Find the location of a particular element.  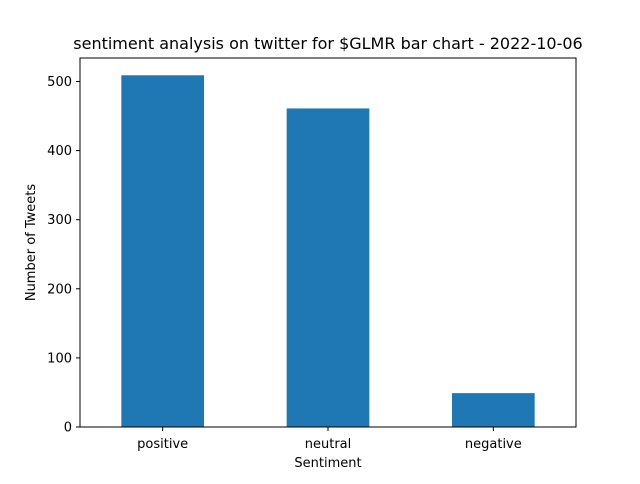

bar-positive is located at coordinates (162, 251).